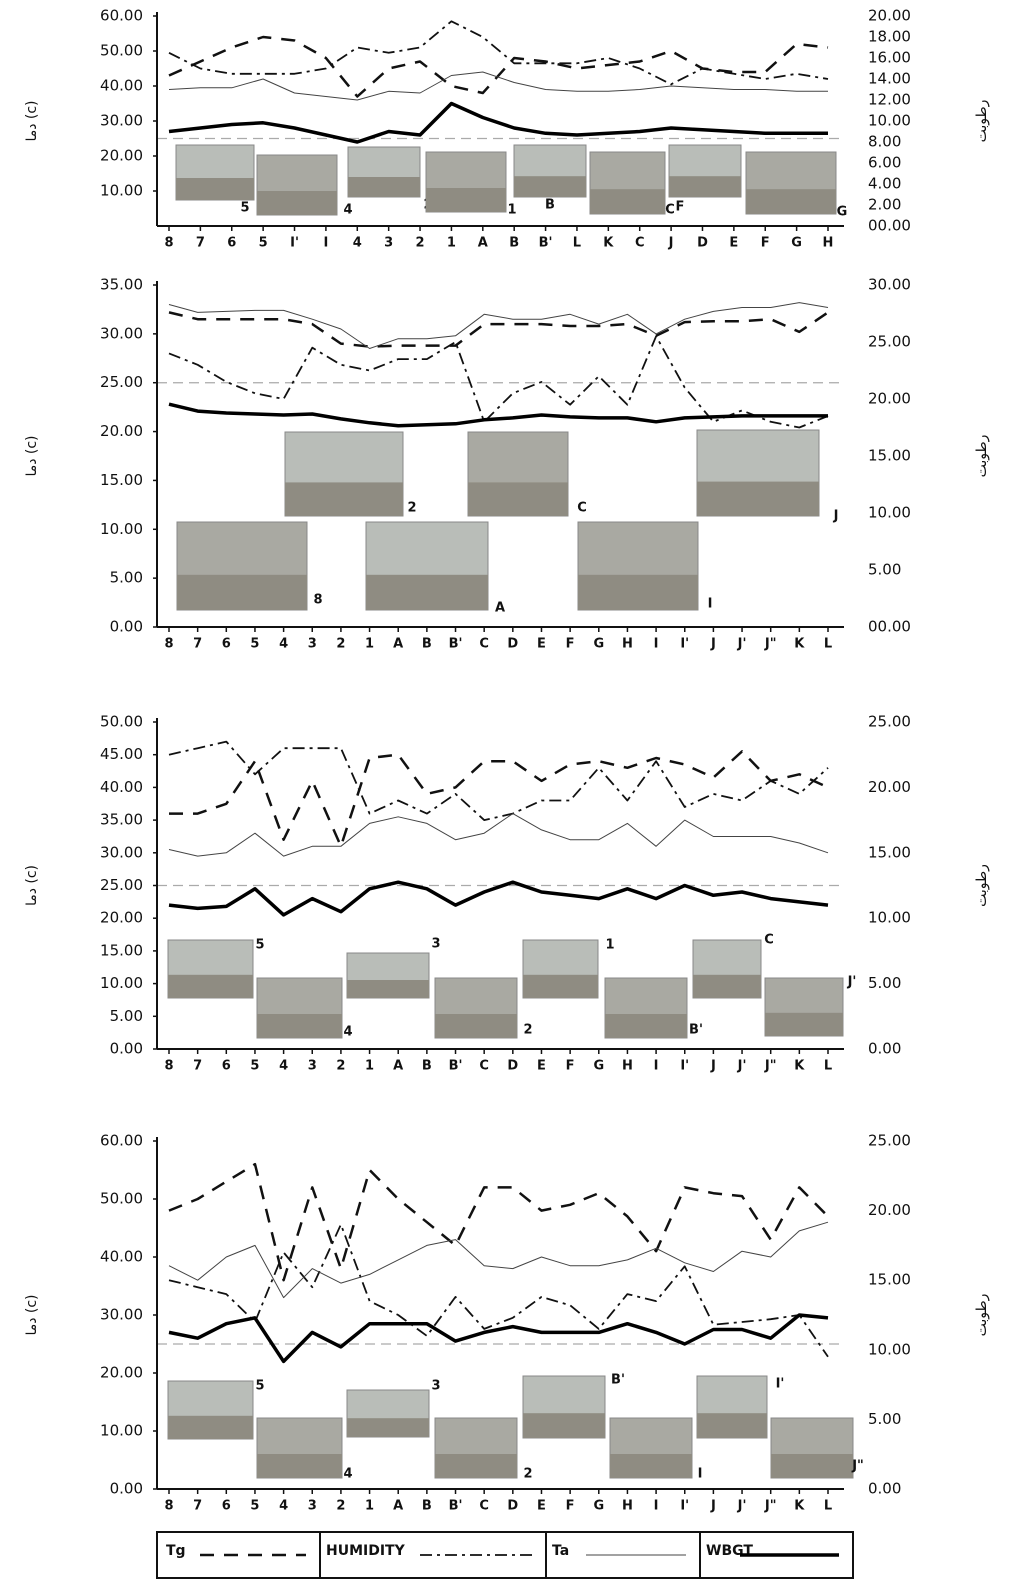 The height and width of the screenshot is (1589, 1012). I want to click on x-tick-label: 4, so click(283, 1506).